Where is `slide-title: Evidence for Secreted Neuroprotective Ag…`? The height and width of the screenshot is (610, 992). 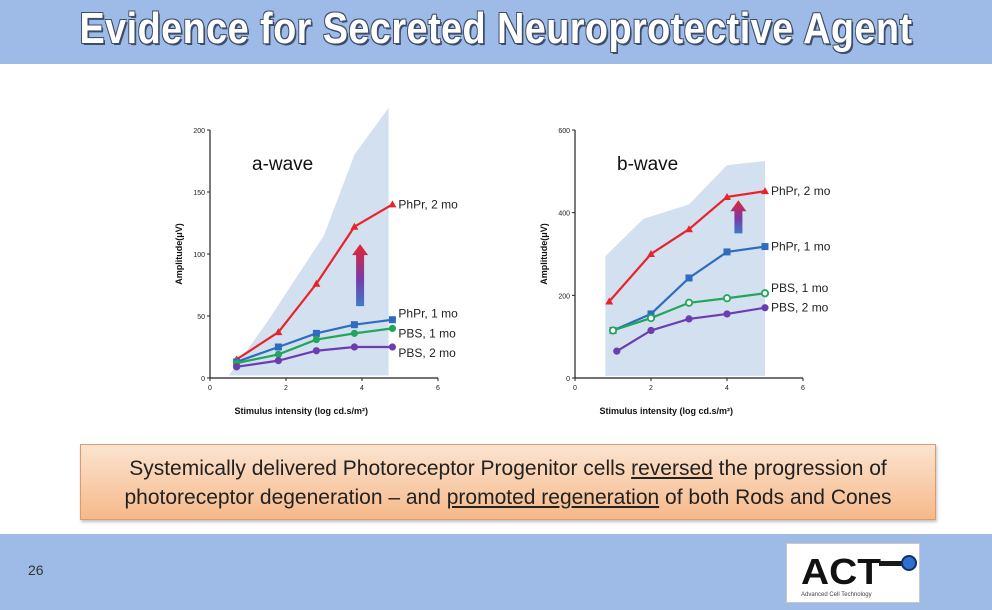 slide-title: Evidence for Secreted Neuroprotective Ag… is located at coordinates (496, 28).